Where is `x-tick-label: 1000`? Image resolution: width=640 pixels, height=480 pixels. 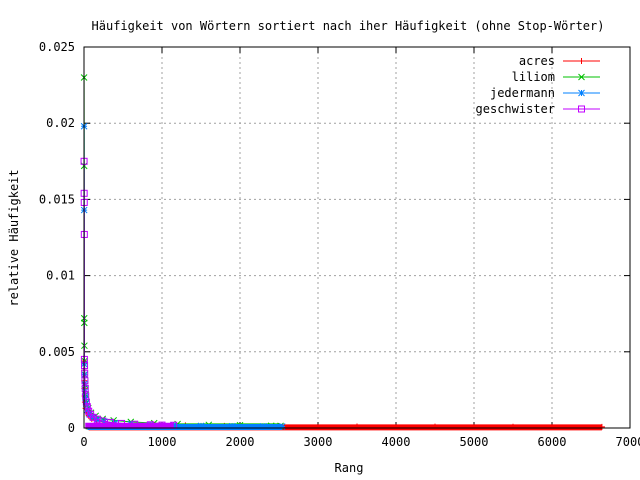 x-tick-label: 1000 is located at coordinates (162, 442).